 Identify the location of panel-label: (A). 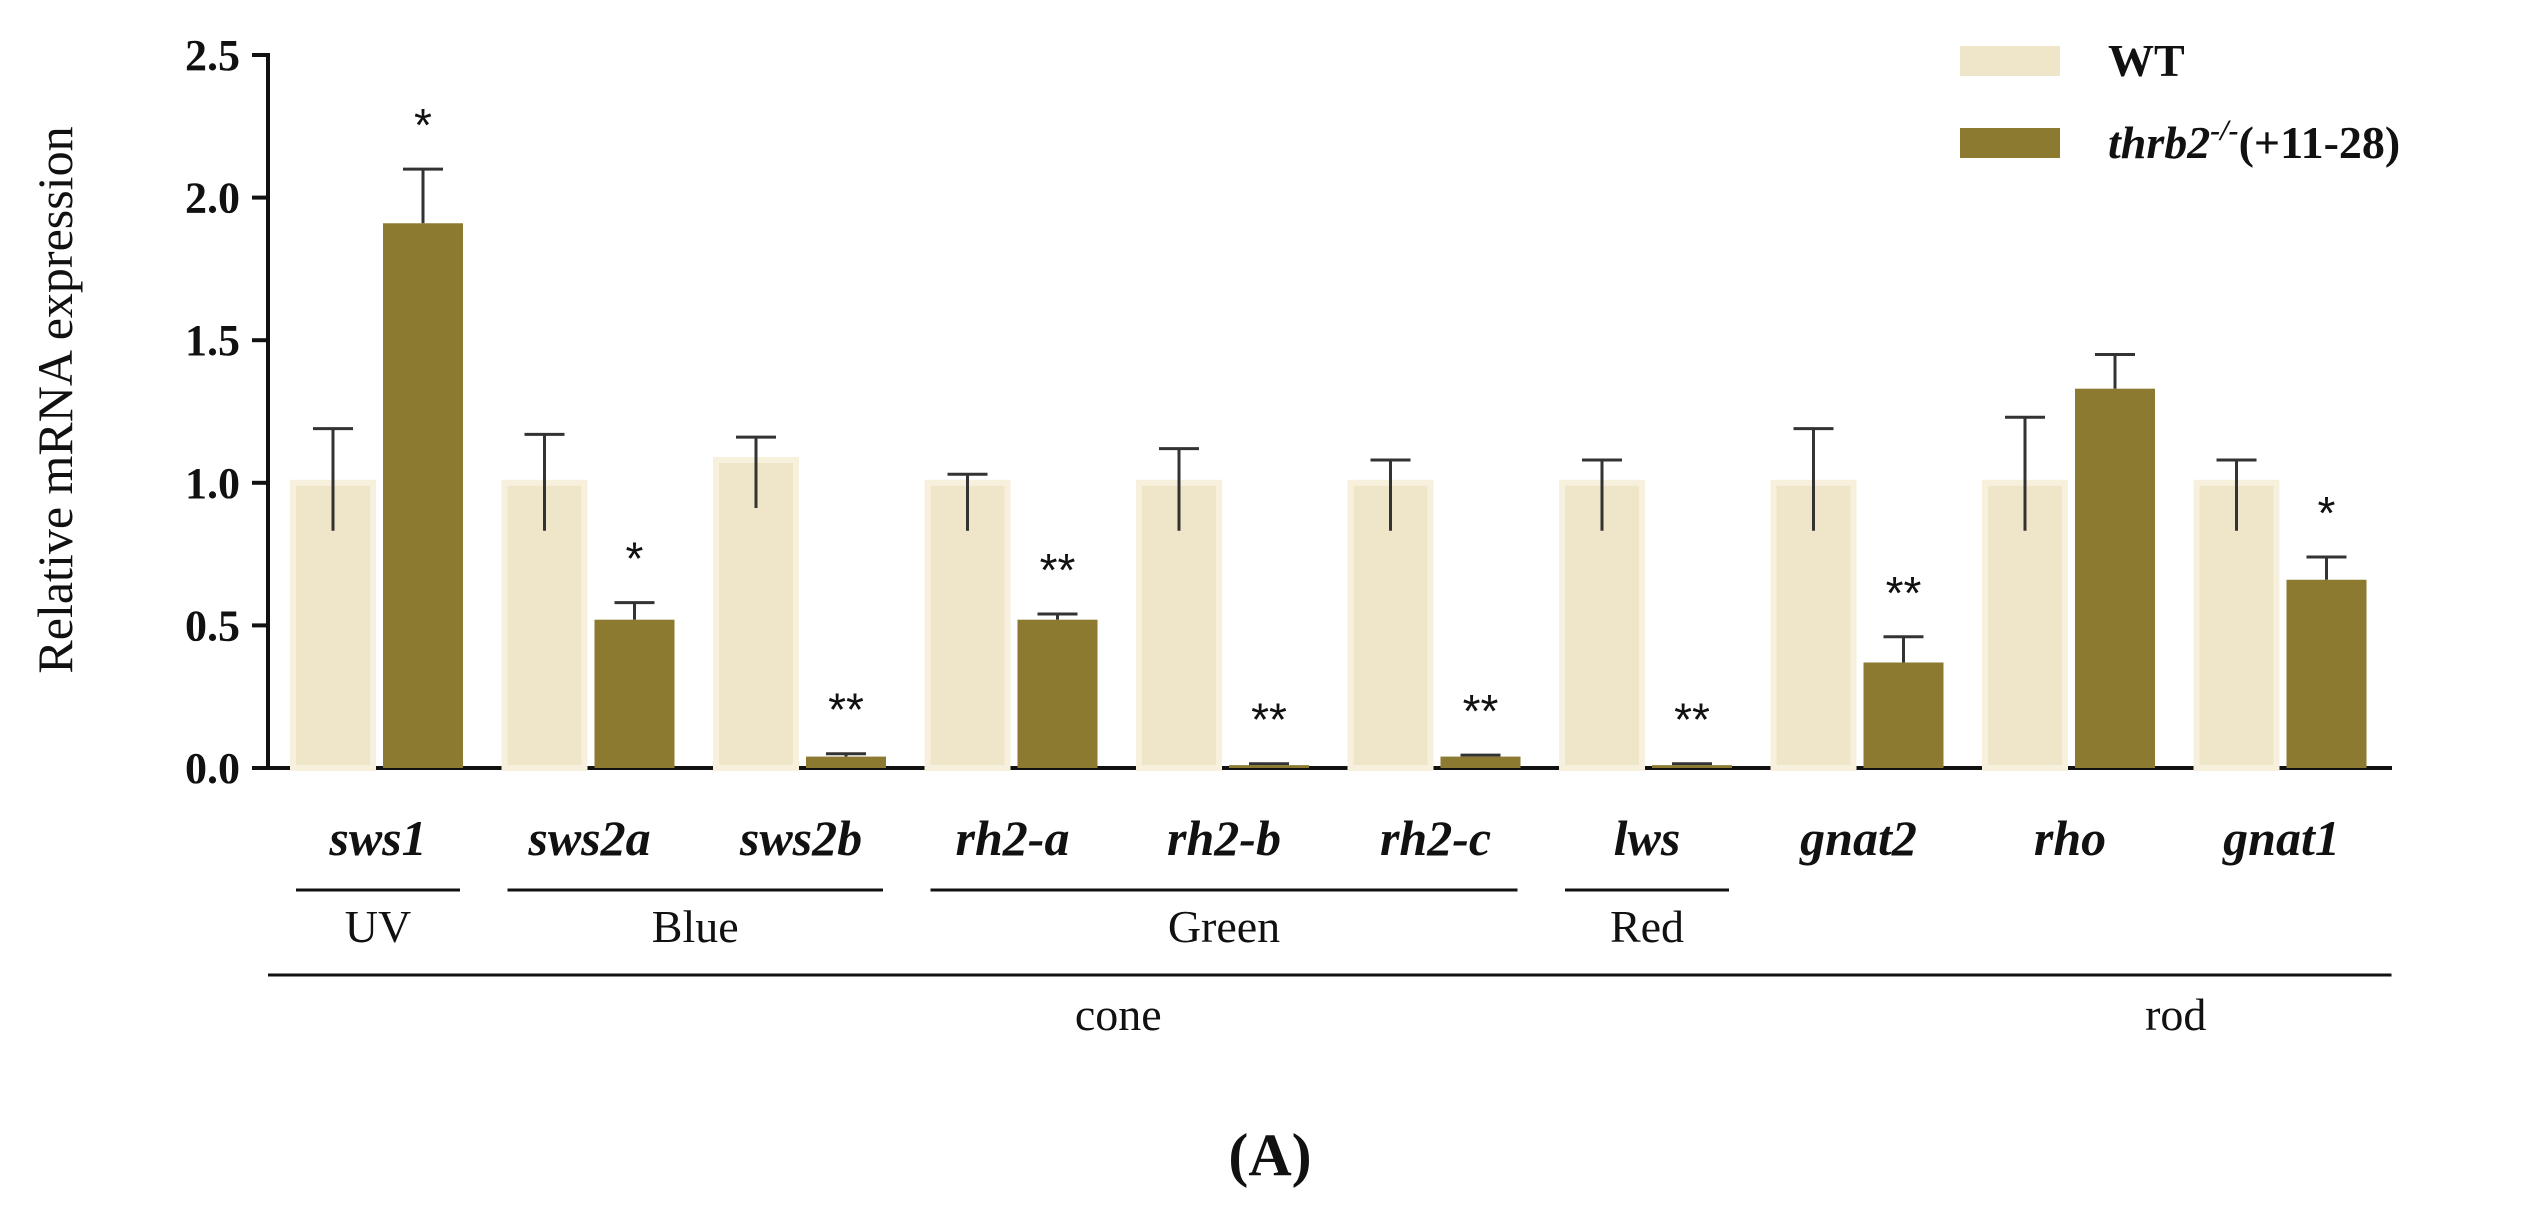
(1269, 1155).